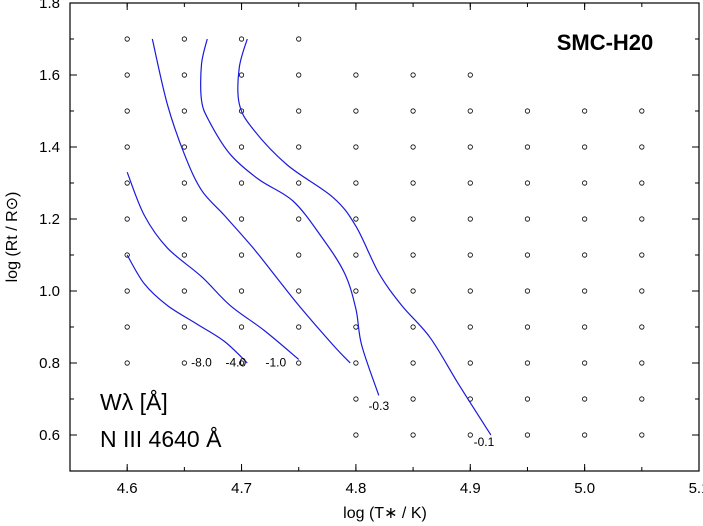 This screenshot has height=526, width=703. Describe the element at coordinates (134, 401) in the screenshot. I see `annotation-line-1: Wλ [Å]` at that location.